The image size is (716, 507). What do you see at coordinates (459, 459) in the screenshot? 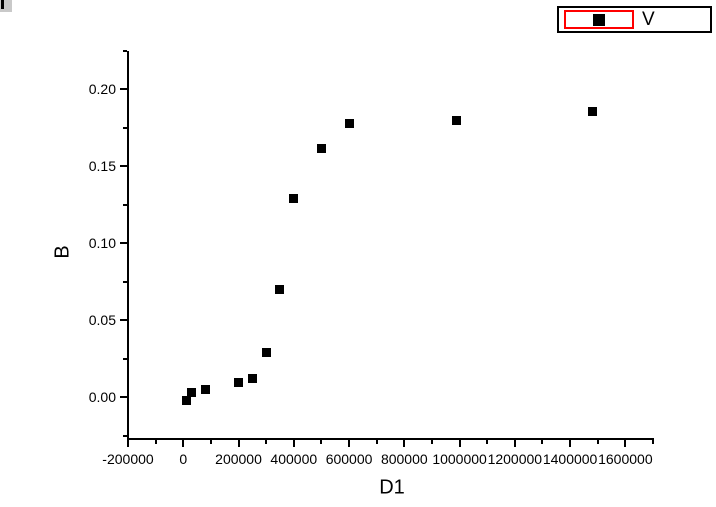
I see `x-tick-label: 1000000` at bounding box center [459, 459].